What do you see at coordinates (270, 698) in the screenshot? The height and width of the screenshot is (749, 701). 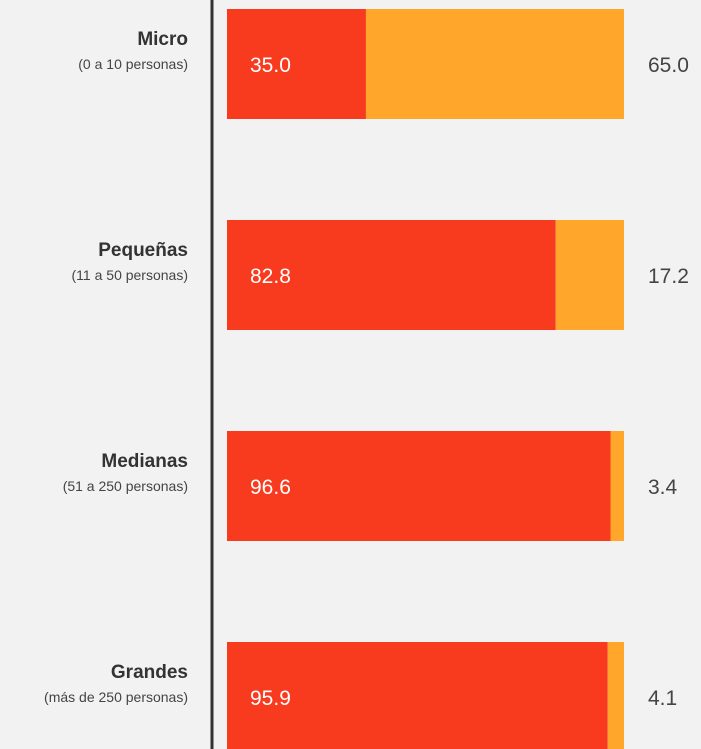 I see `data-label-primary: 95.9` at bounding box center [270, 698].